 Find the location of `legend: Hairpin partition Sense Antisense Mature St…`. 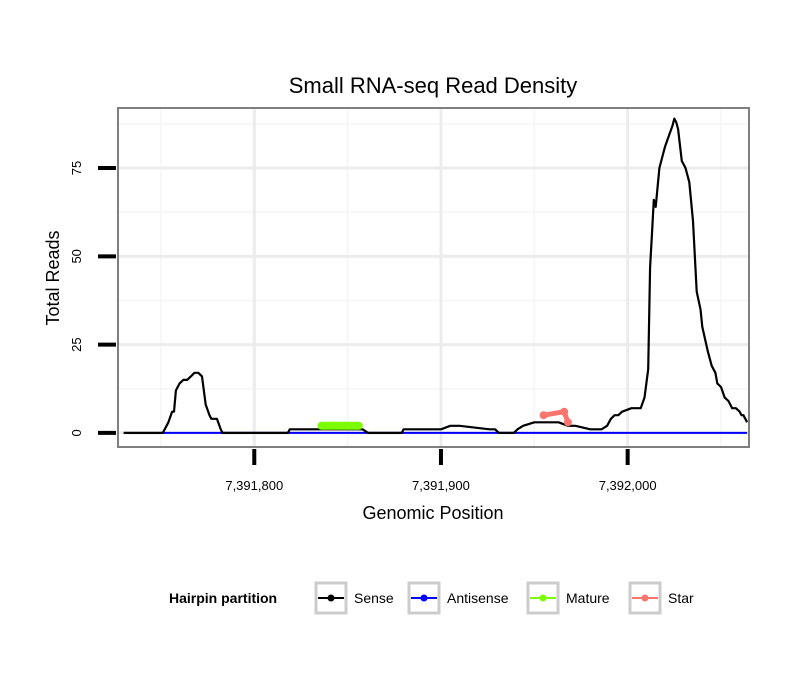

legend: Hairpin partition Sense Antisense Mature St… is located at coordinates (431, 598).